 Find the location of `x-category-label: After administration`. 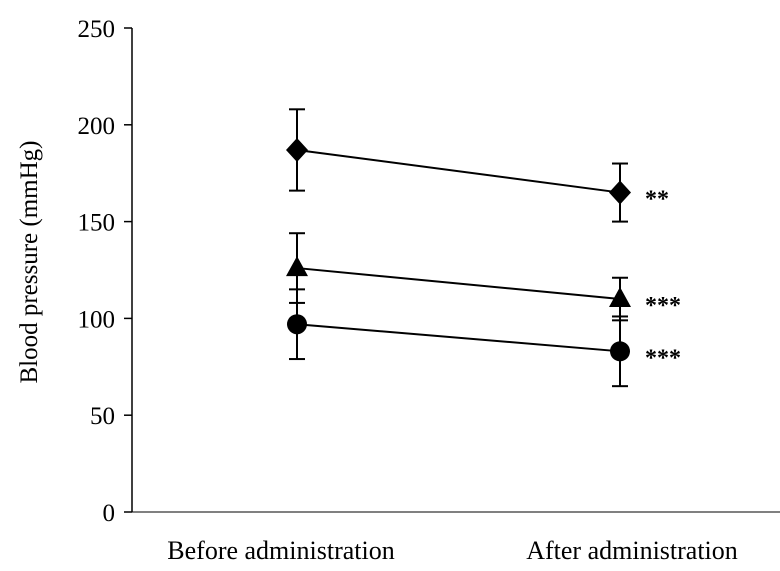

x-category-label: After administration is located at coordinates (632, 550).